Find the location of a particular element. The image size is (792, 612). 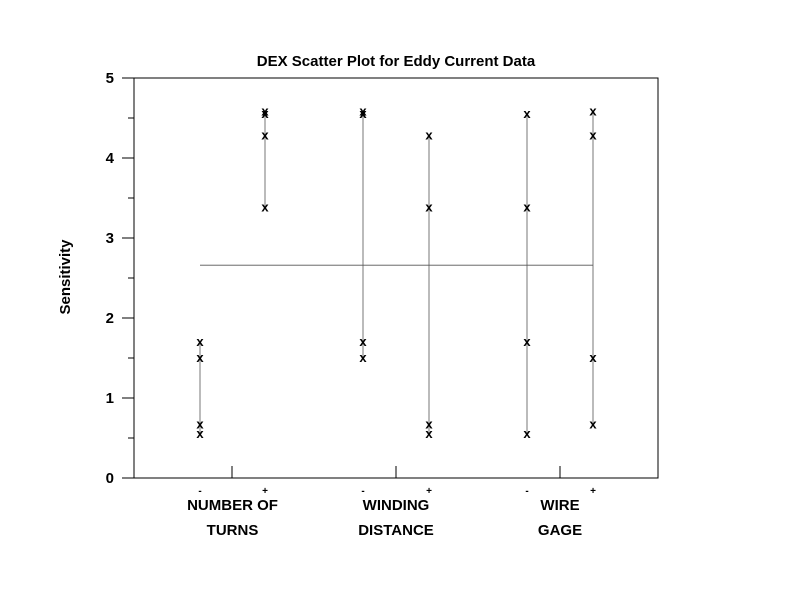

factor-name-line2: GAGE is located at coordinates (560, 530).